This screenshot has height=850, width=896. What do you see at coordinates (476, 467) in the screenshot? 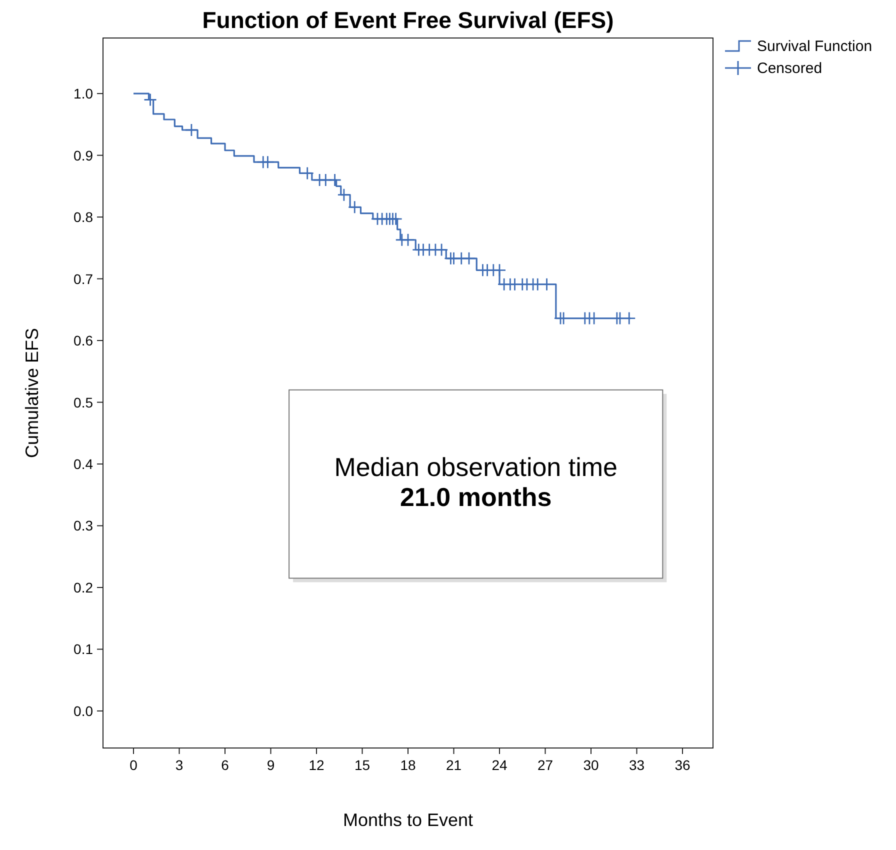
I see `annotation: Median observation time` at bounding box center [476, 467].